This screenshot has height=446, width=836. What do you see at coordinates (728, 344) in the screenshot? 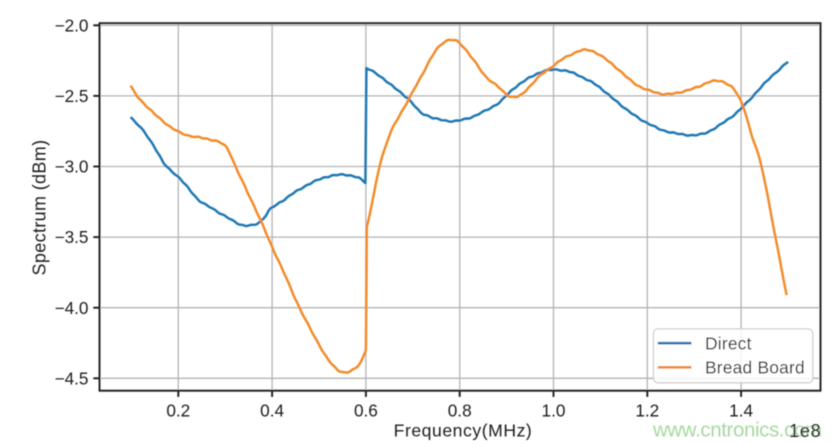
I see `svg-text: Direct` at bounding box center [728, 344].